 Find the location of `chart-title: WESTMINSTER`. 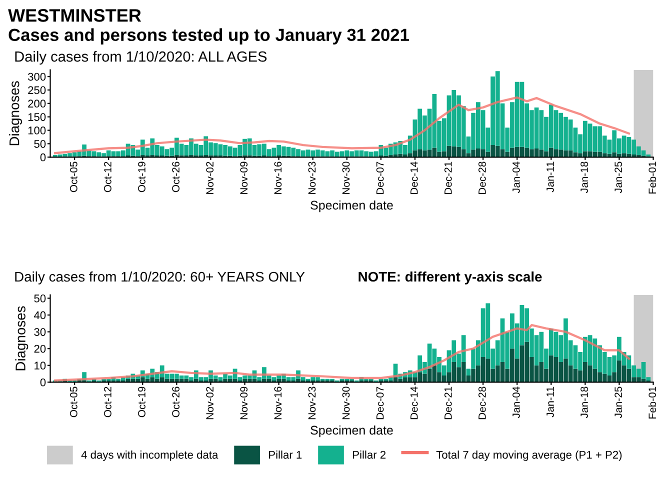

chart-title: WESTMINSTER is located at coordinates (75, 15).